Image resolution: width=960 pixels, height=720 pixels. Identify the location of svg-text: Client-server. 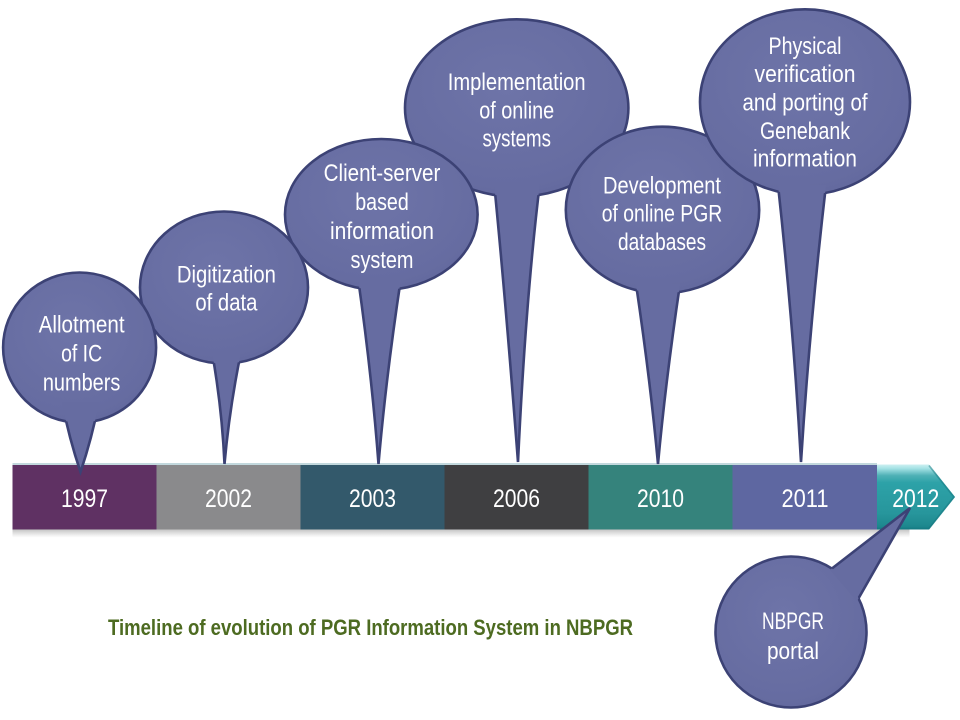
(382, 173).